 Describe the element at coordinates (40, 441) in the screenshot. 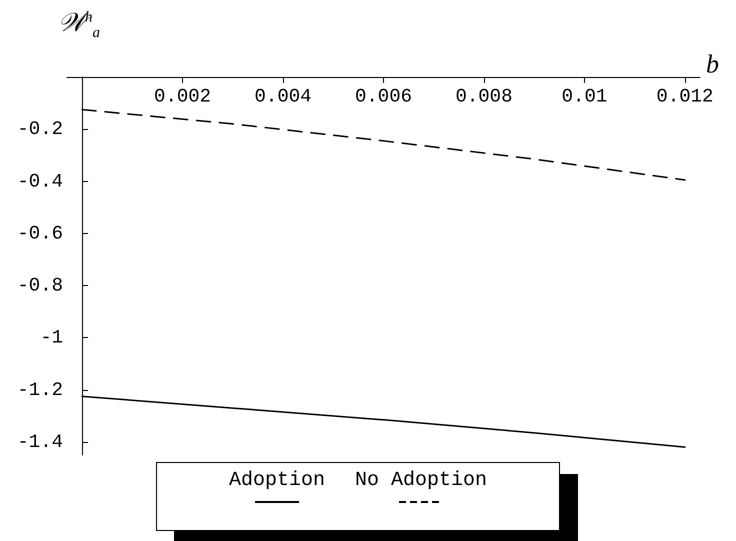

I see `y-tick-label: -1.4` at that location.